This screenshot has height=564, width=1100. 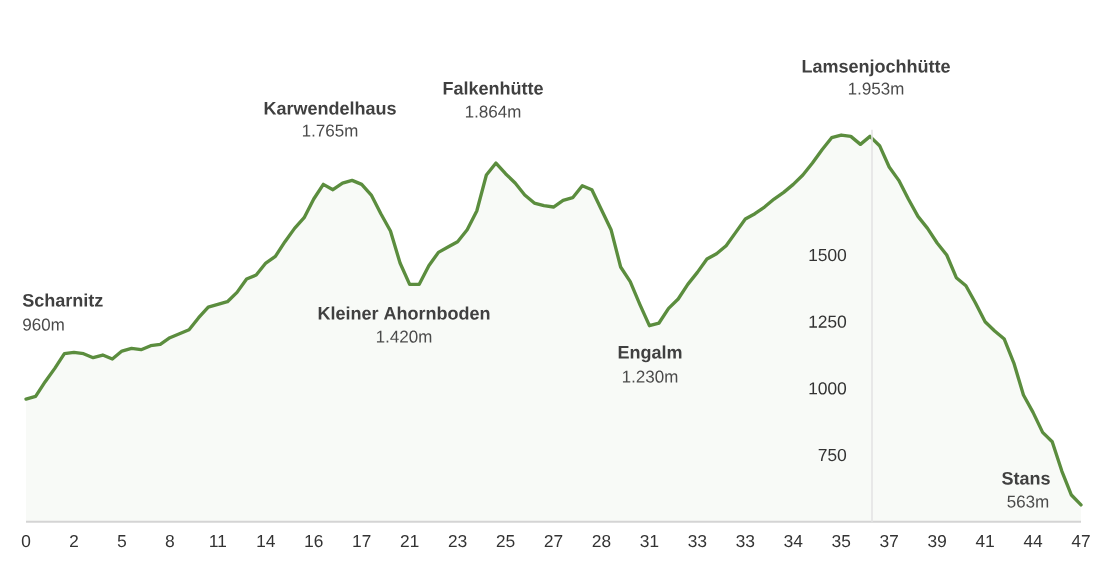 What do you see at coordinates (876, 68) in the screenshot?
I see `text: Lamsenjochhütte` at bounding box center [876, 68].